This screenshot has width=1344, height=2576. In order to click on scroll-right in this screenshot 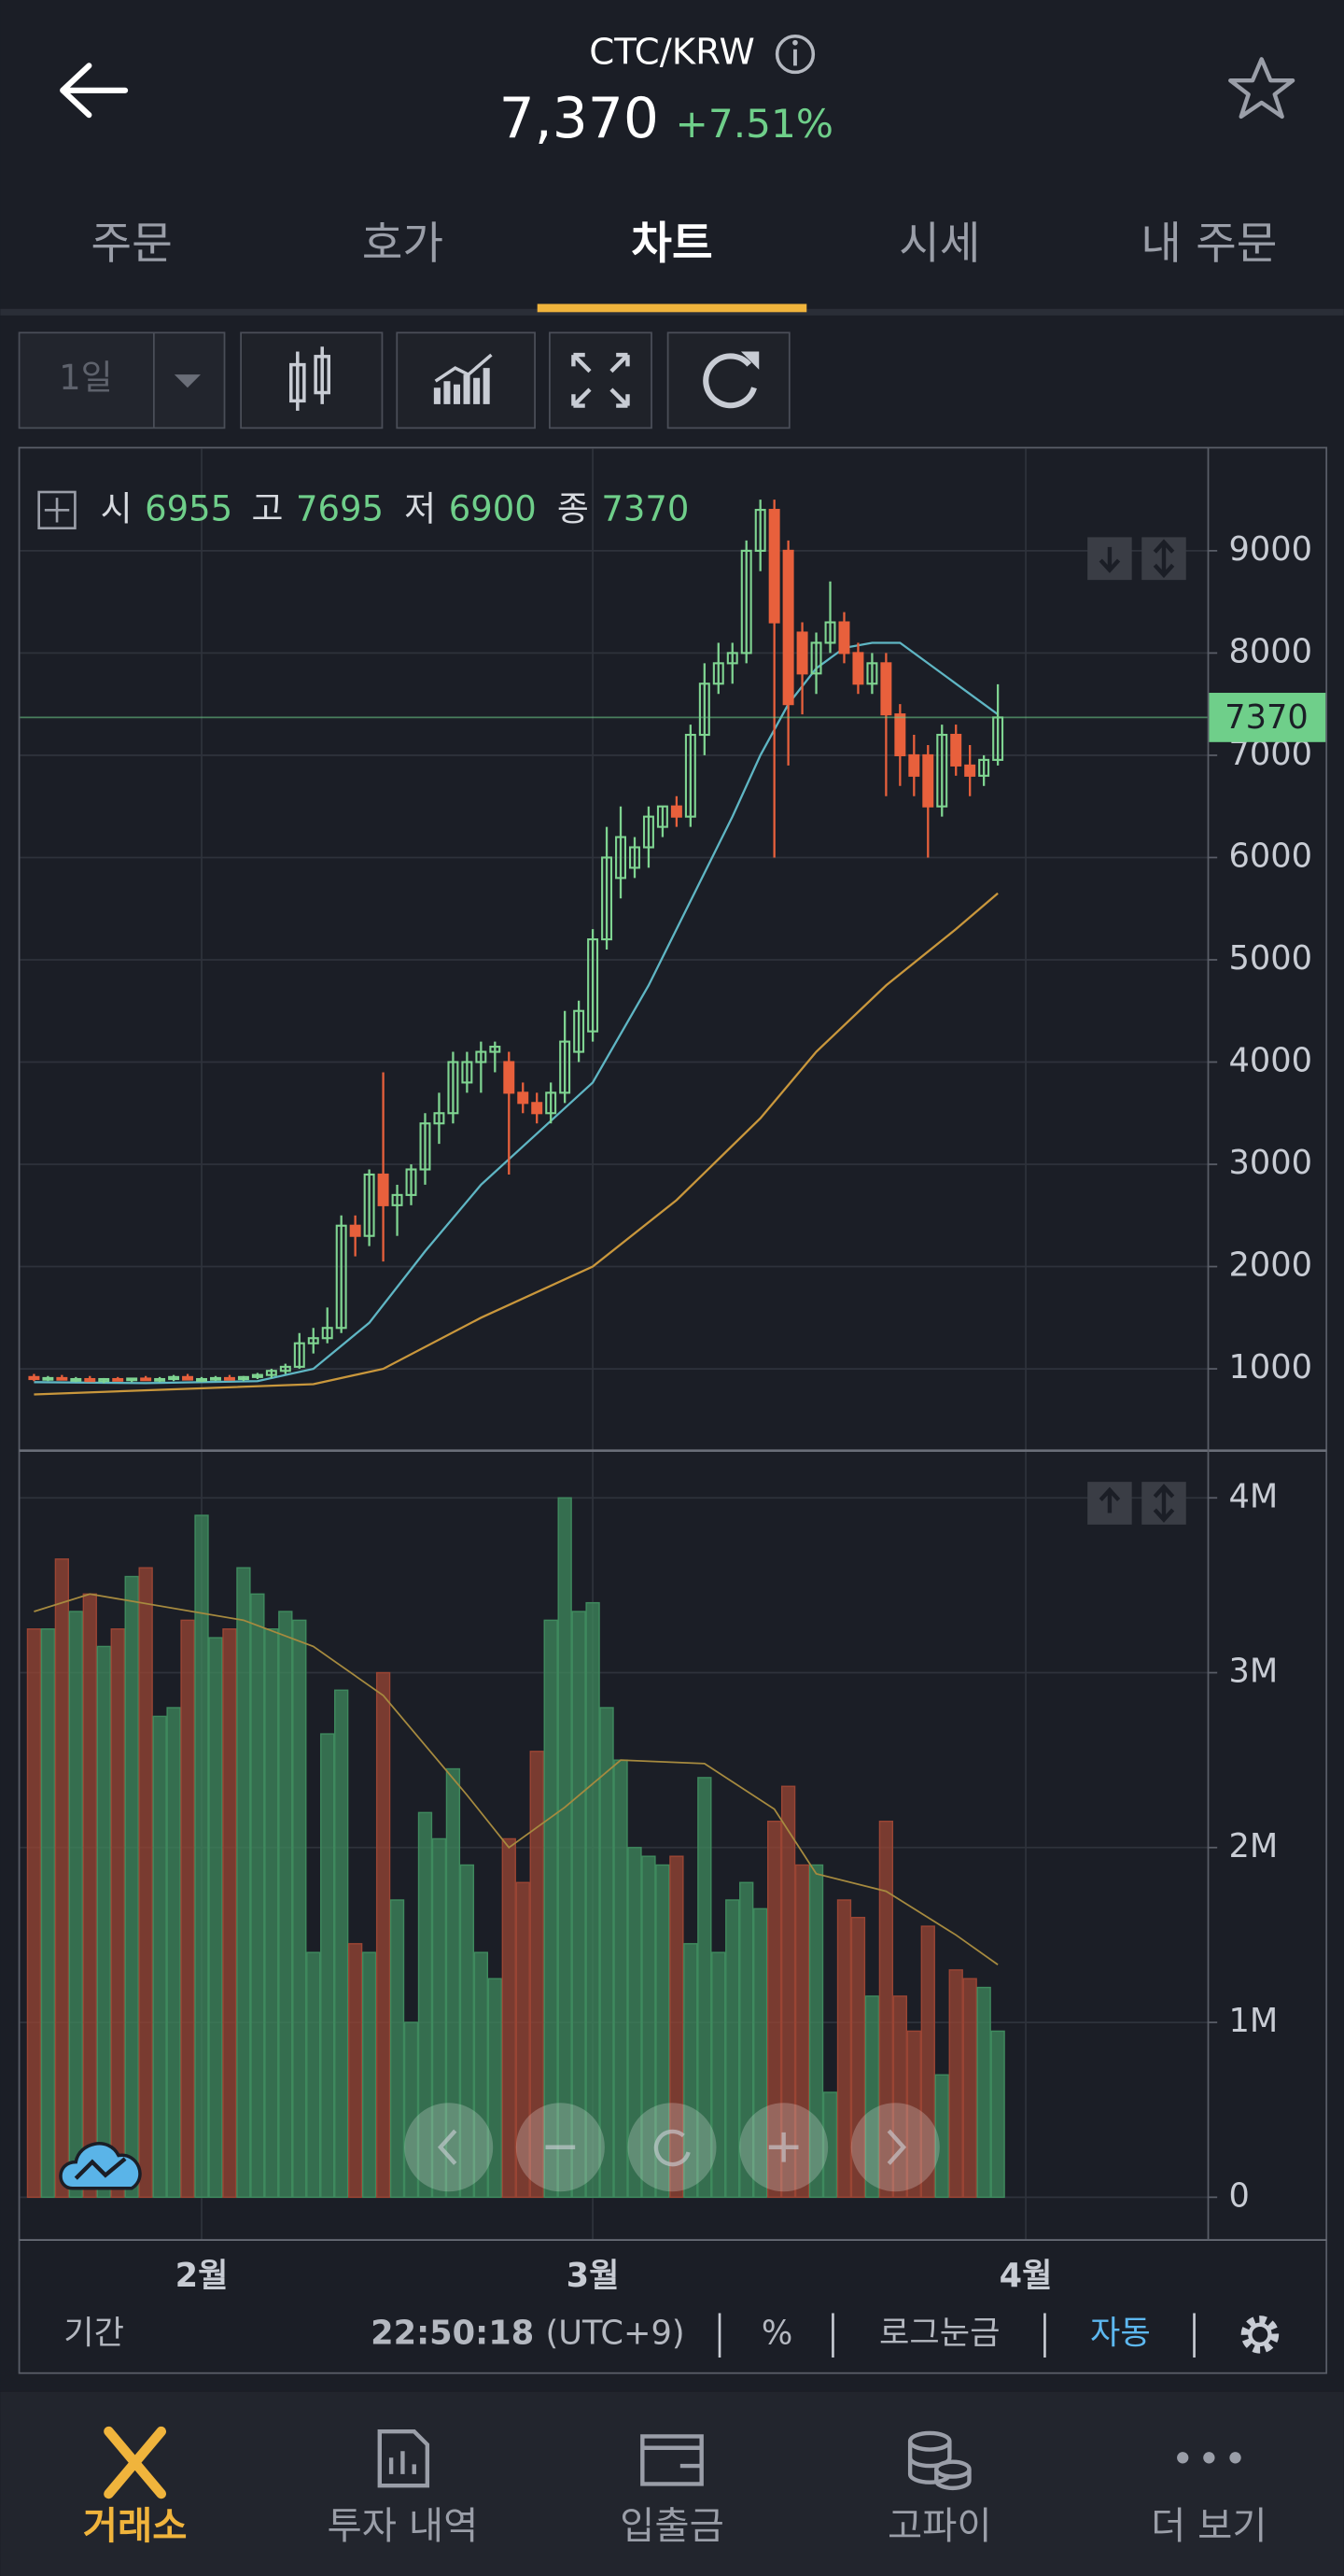, I will do `click(895, 2148)`.